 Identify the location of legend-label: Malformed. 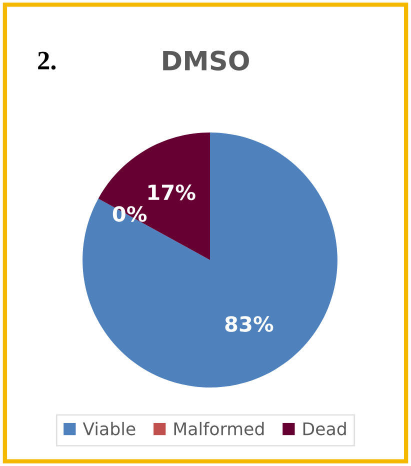
(219, 429).